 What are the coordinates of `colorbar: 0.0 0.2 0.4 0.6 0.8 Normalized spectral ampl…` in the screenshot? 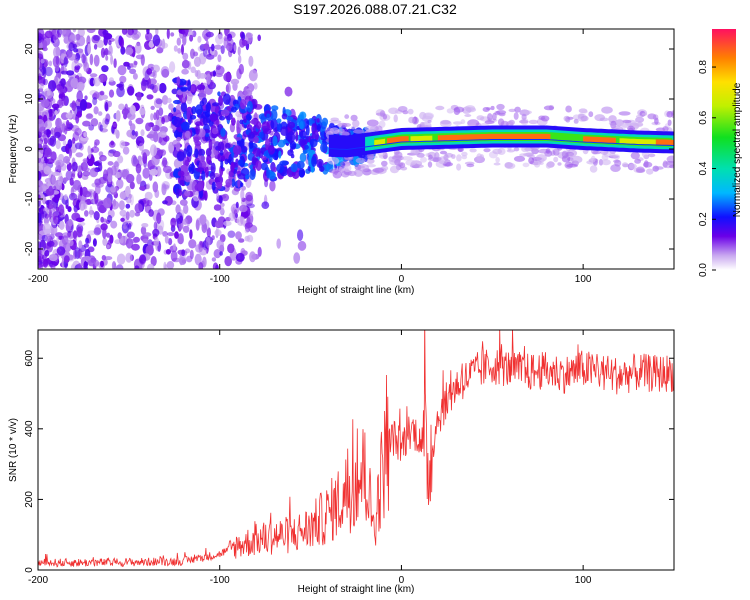 It's located at (720, 153).